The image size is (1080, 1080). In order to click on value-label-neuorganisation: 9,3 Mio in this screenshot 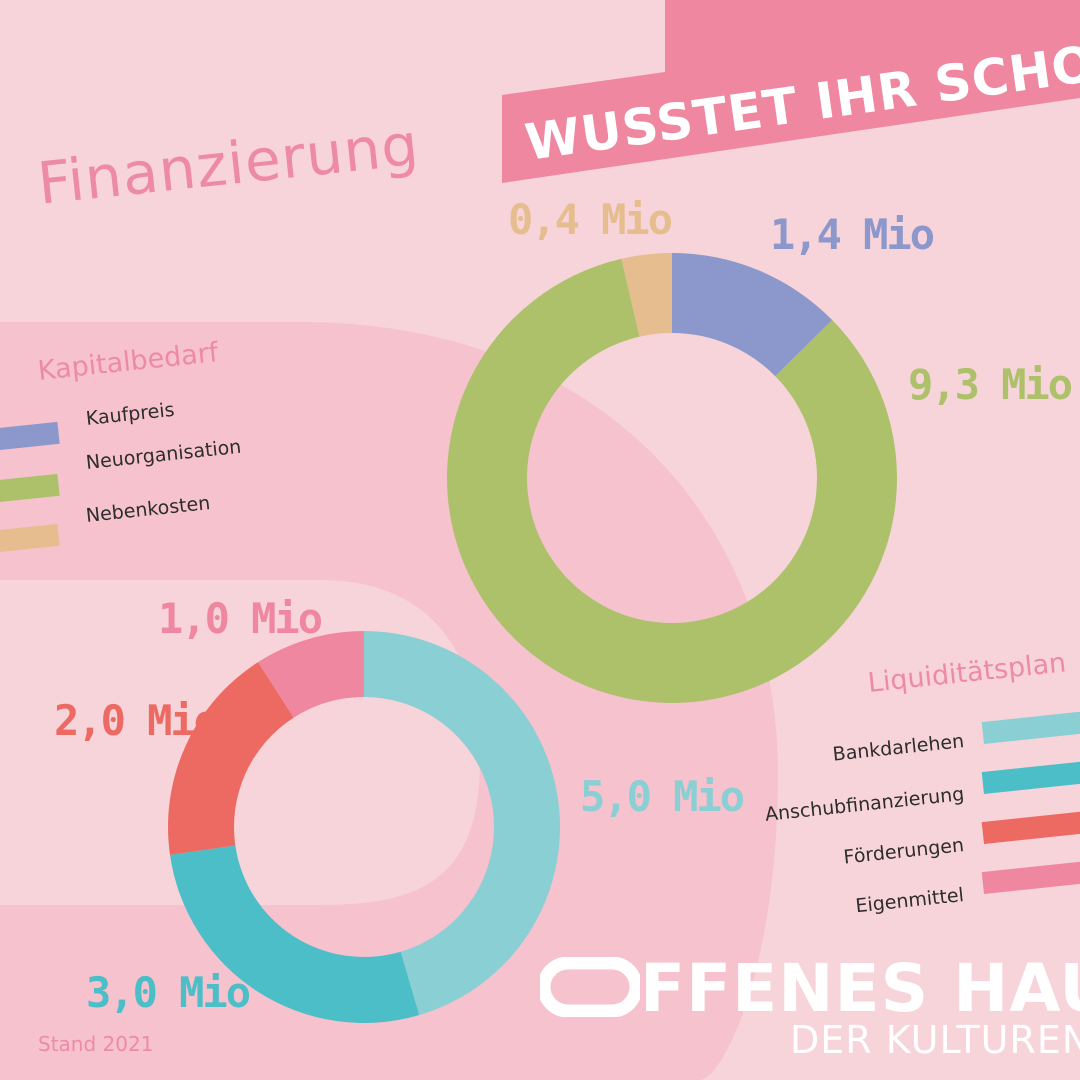, I will do `click(990, 384)`.